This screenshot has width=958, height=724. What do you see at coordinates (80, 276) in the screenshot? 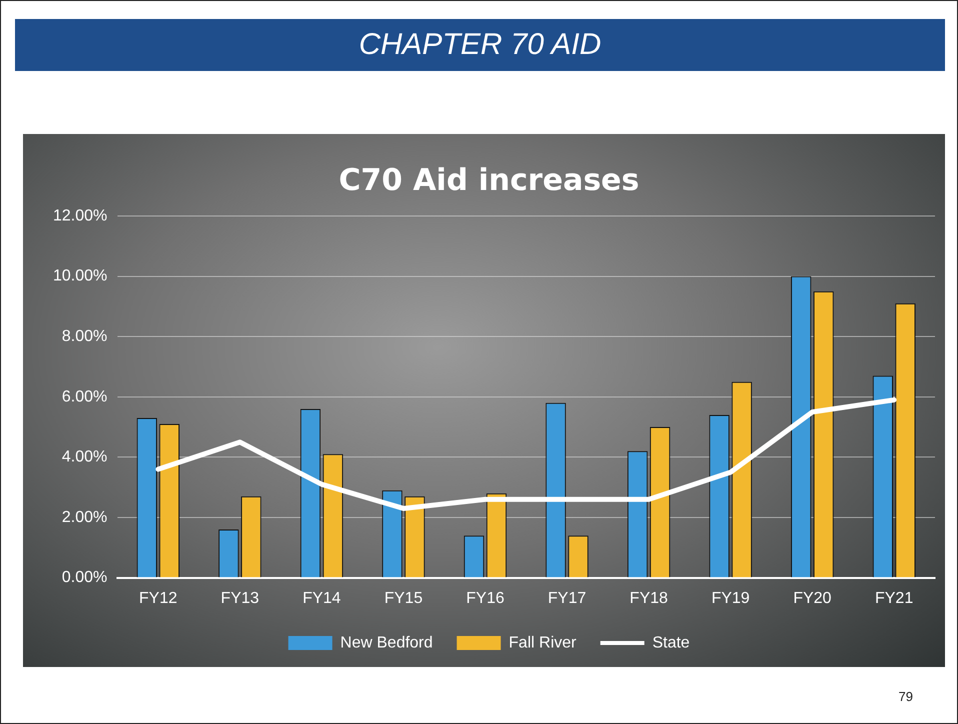
I see `y-tick-label: 10.00%` at bounding box center [80, 276].